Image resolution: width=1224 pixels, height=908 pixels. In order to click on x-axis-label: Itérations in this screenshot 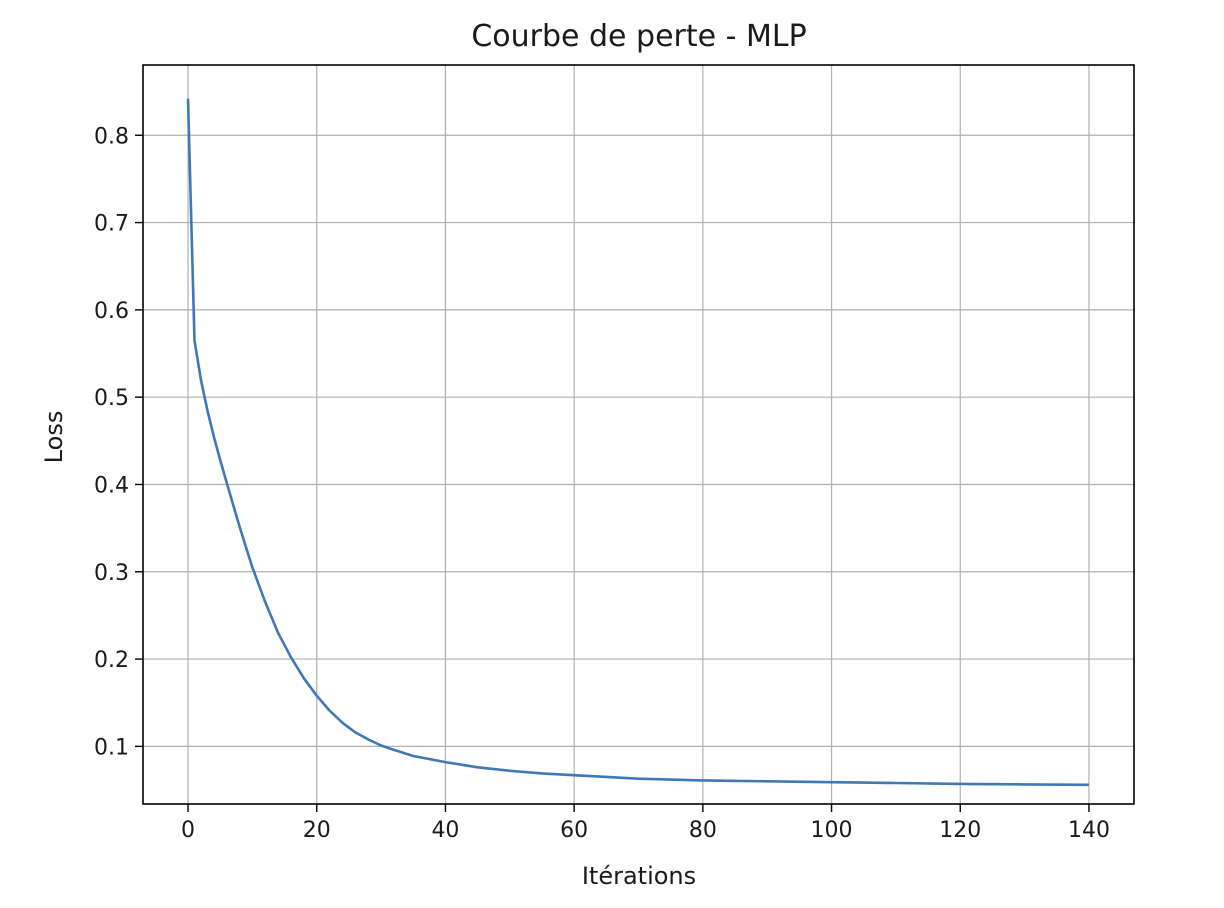, I will do `click(639, 876)`.